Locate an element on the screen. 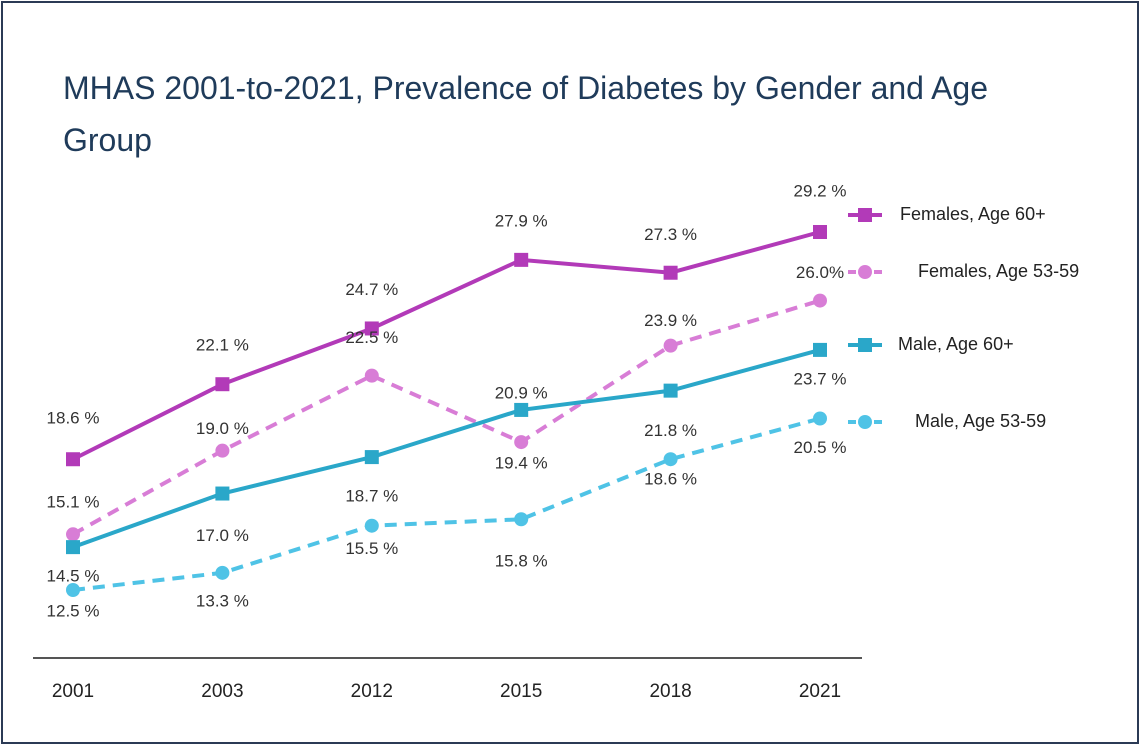 The height and width of the screenshot is (753, 1148). data-label: 27.3 % is located at coordinates (670, 234).